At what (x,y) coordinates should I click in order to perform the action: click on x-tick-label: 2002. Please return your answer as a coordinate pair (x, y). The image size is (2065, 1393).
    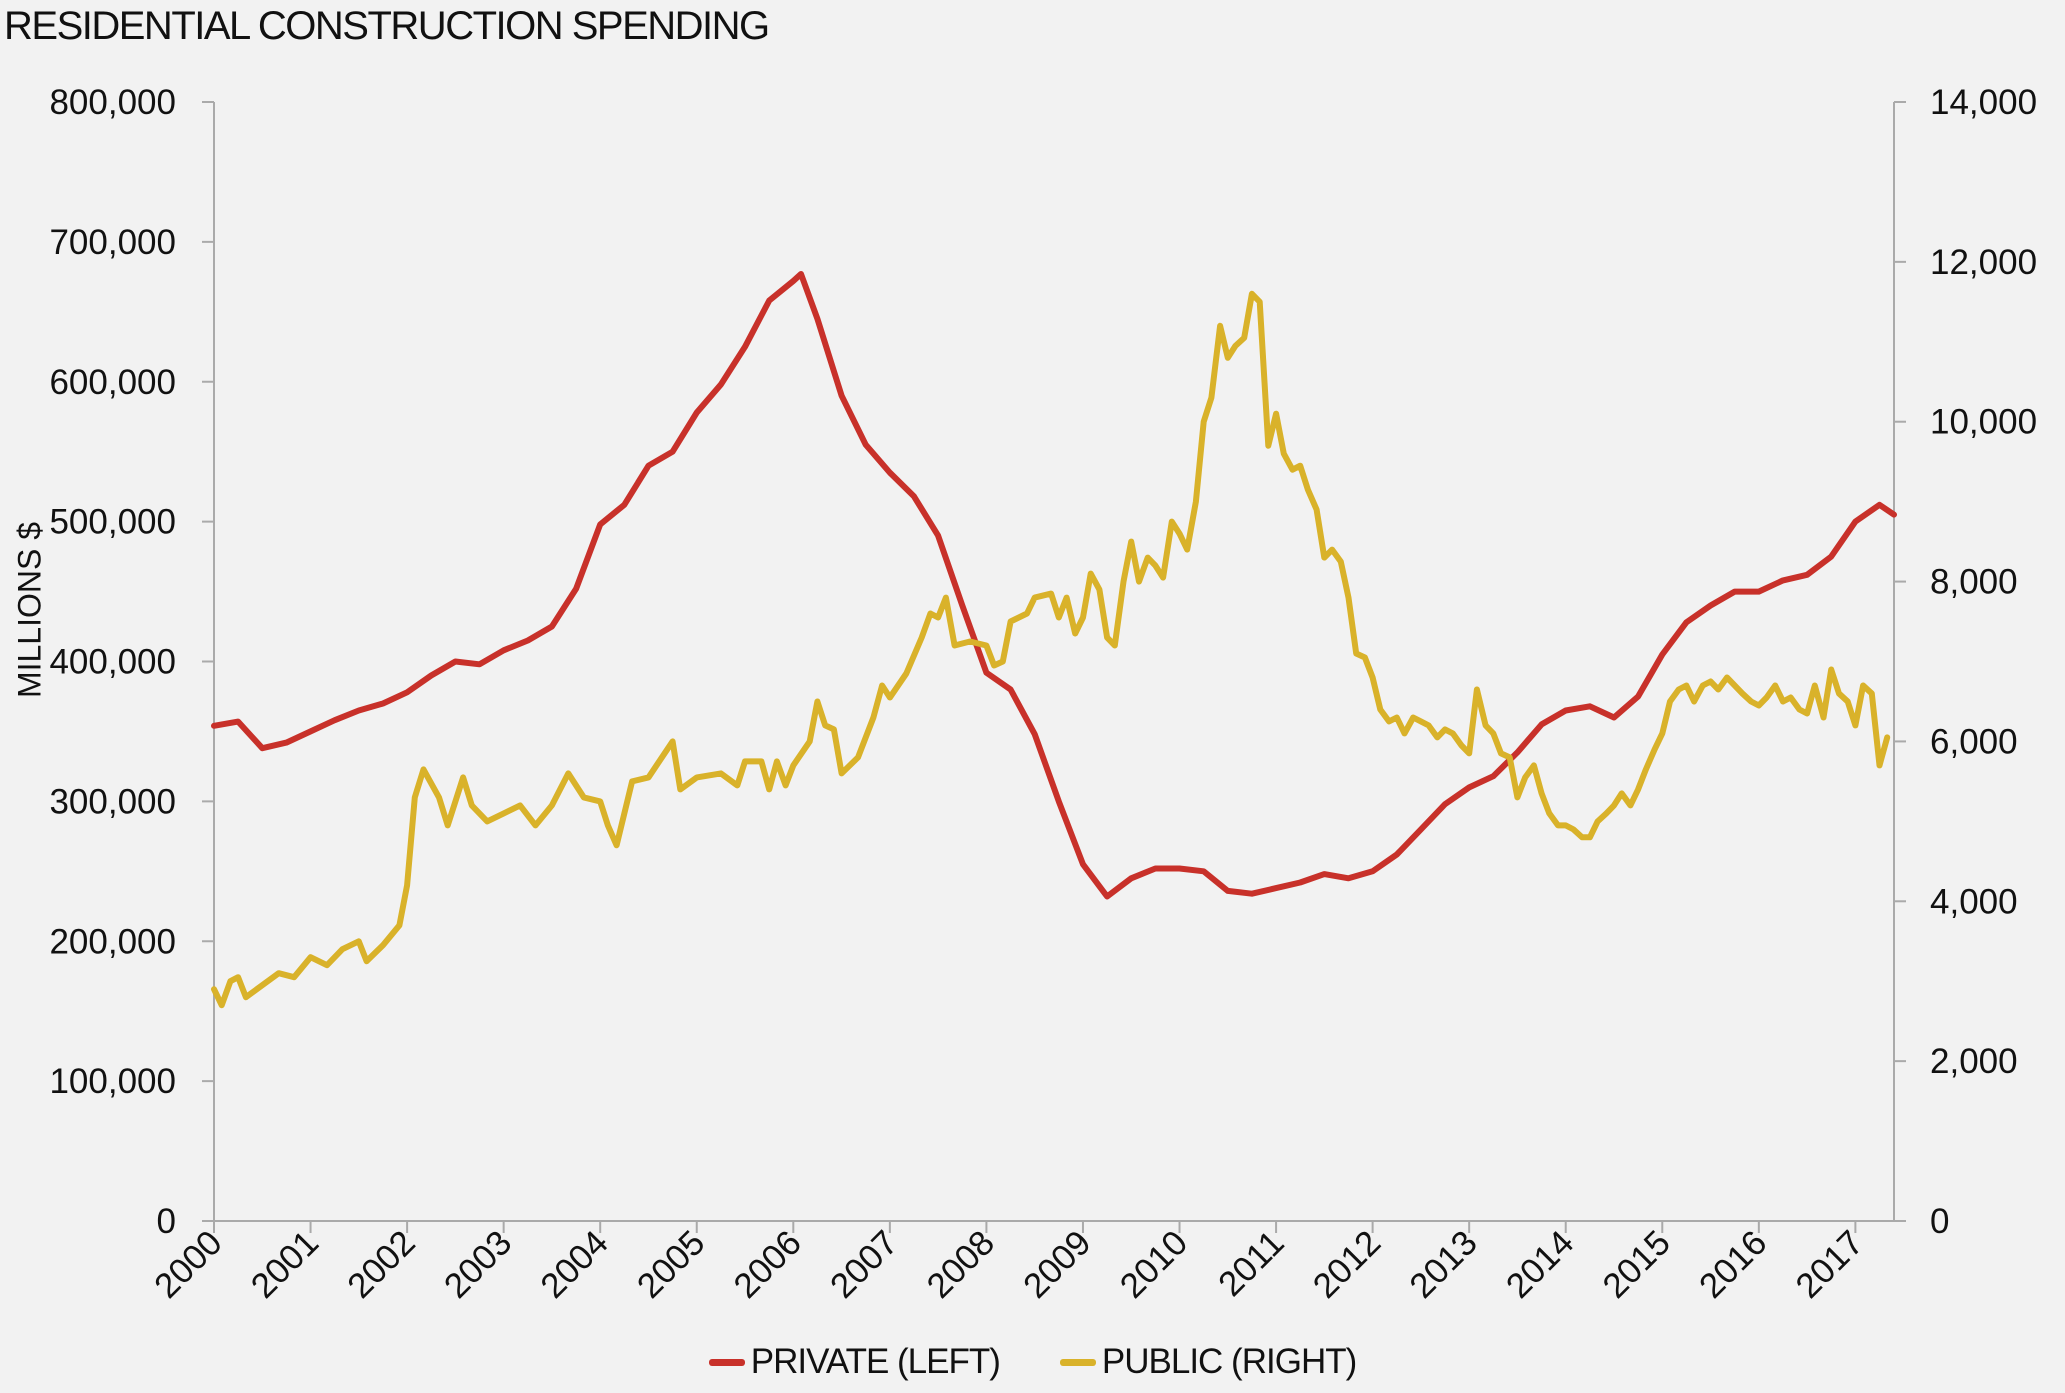
    Looking at the image, I should click on (381, 1264).